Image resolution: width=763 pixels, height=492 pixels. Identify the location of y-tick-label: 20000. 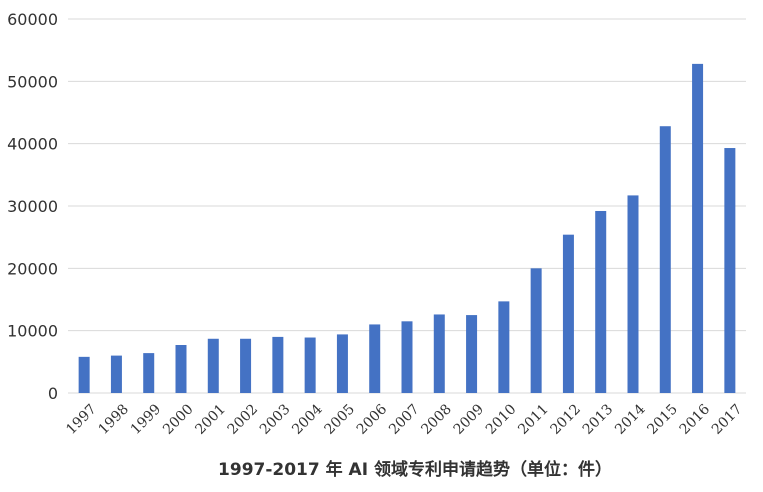
(32, 268).